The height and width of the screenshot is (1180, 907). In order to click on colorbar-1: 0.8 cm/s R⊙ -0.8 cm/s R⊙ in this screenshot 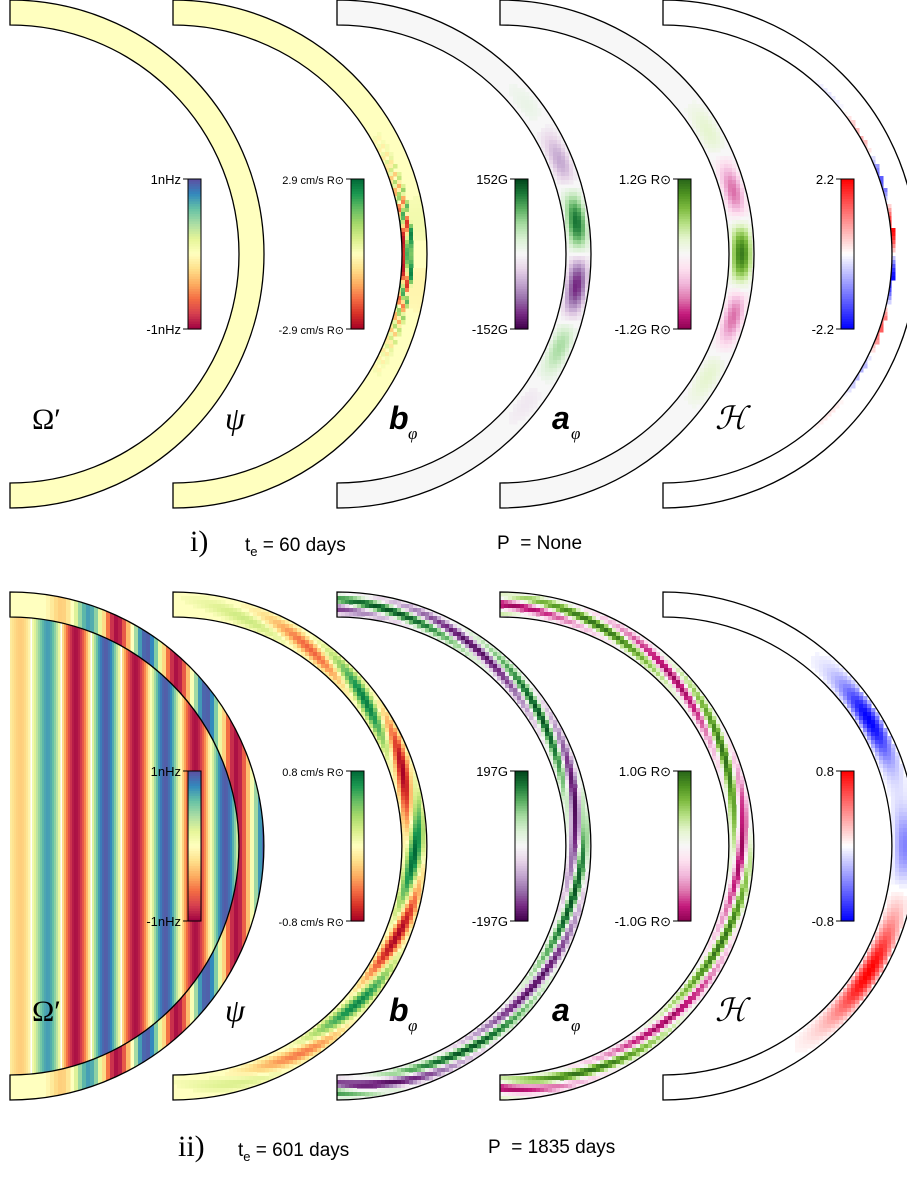, I will do `click(322, 848)`.